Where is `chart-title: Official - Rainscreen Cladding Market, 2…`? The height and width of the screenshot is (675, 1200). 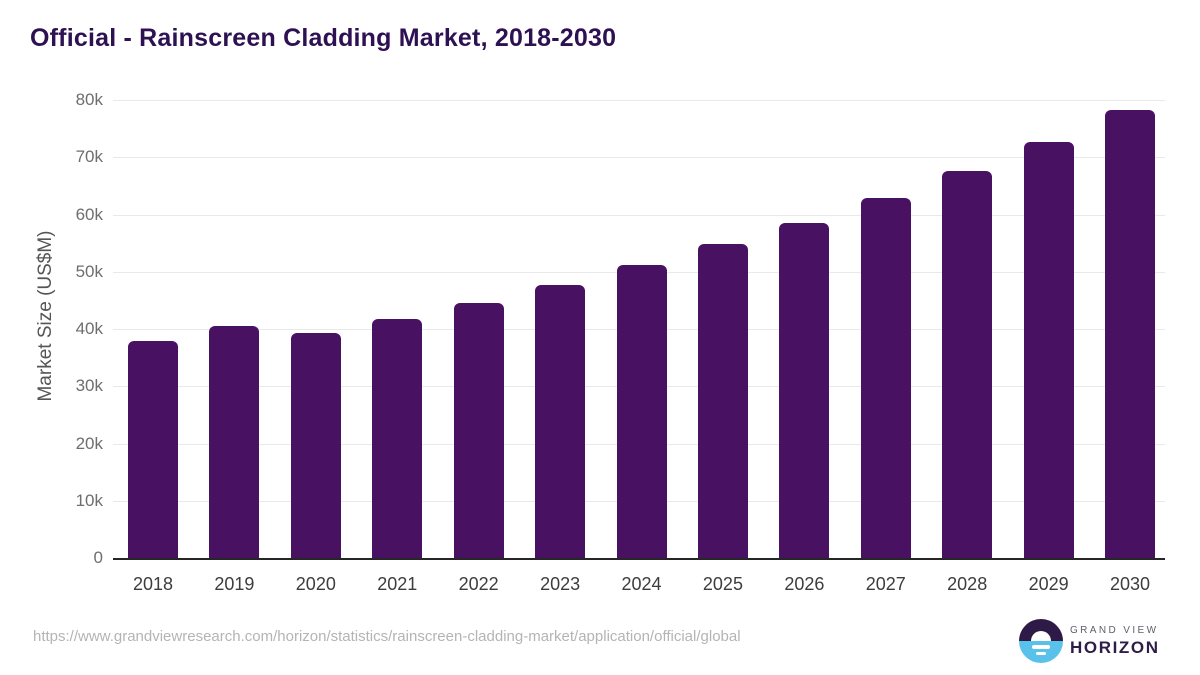
chart-title: Official - Rainscreen Cladding Market, 2… is located at coordinates (323, 38).